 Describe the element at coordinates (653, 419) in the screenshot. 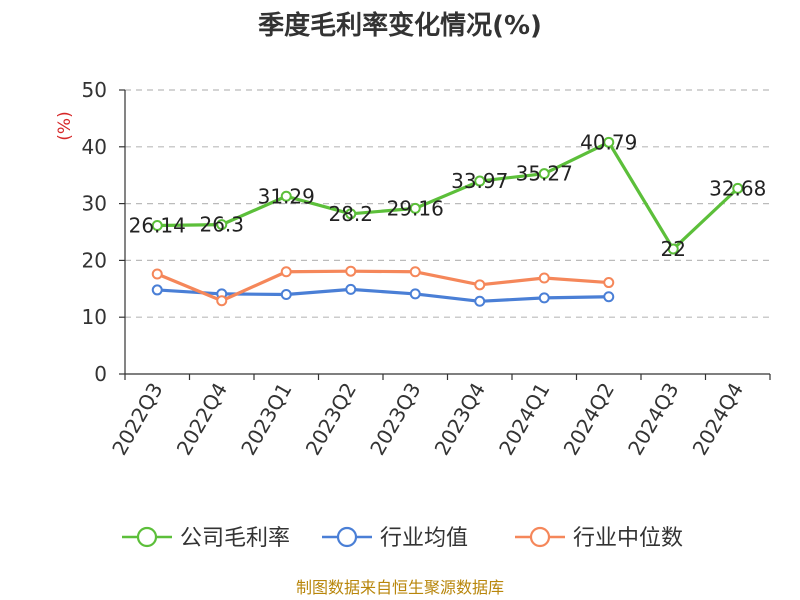

I see `x-tick-label: 2024Q3` at that location.